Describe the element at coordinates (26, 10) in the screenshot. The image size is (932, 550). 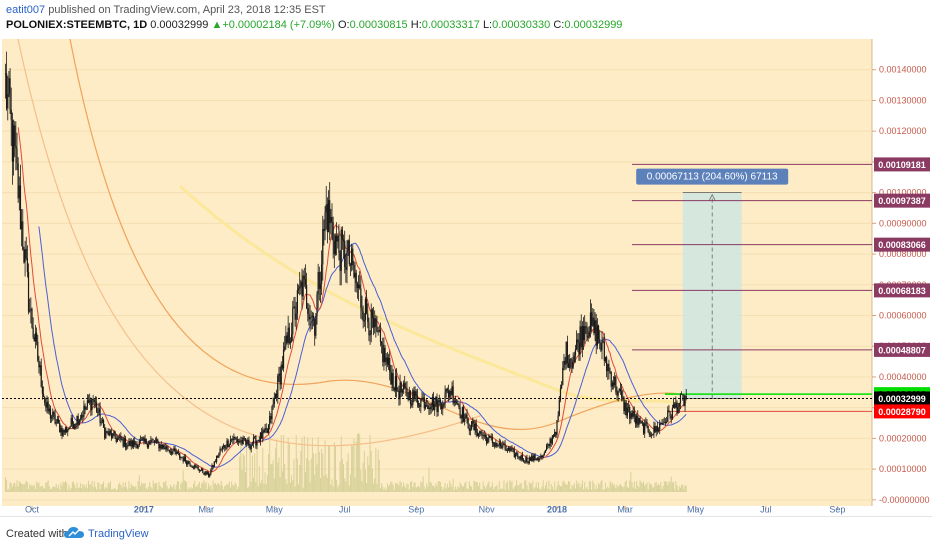
I see `author-link: eatit007` at that location.